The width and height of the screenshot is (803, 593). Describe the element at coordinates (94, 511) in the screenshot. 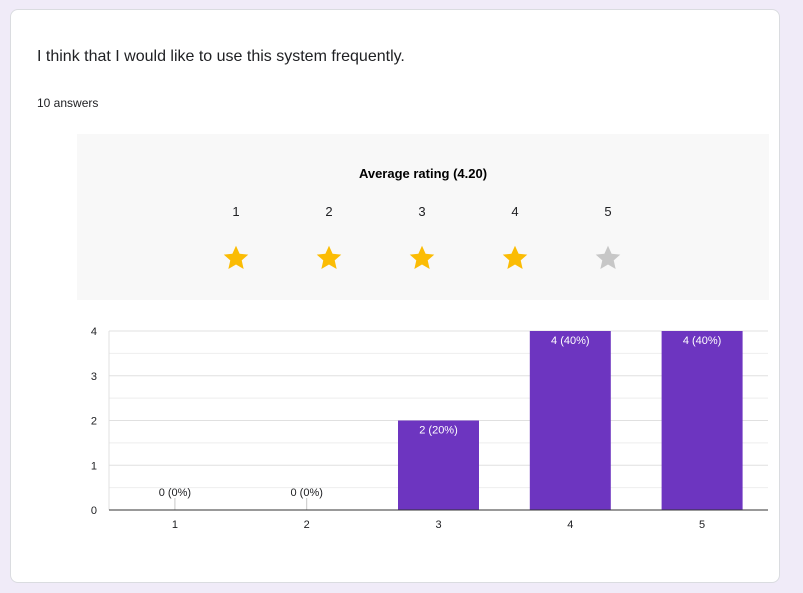

I see `y-tick-label: 0` at that location.